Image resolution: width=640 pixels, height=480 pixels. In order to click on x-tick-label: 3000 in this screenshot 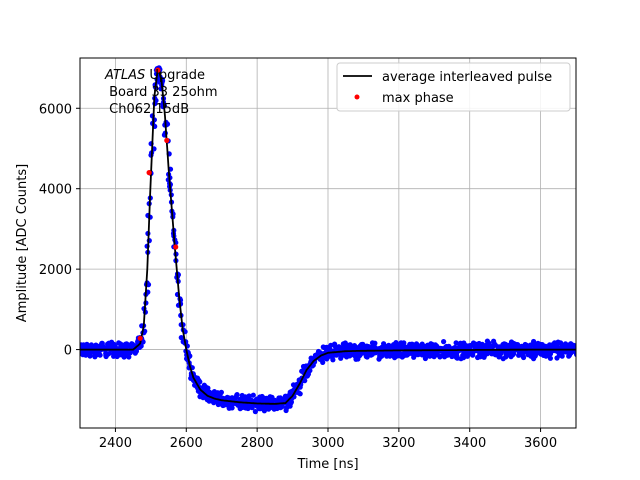, I will do `click(327, 443)`.